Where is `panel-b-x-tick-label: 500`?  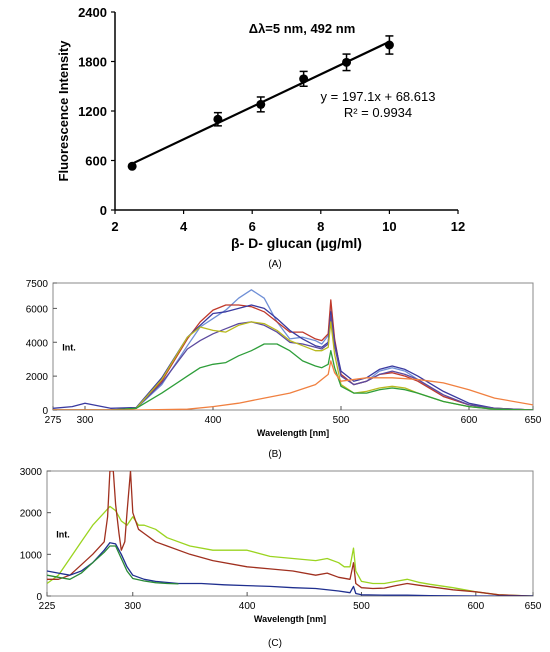 panel-b-x-tick-label: 500 is located at coordinates (341, 420).